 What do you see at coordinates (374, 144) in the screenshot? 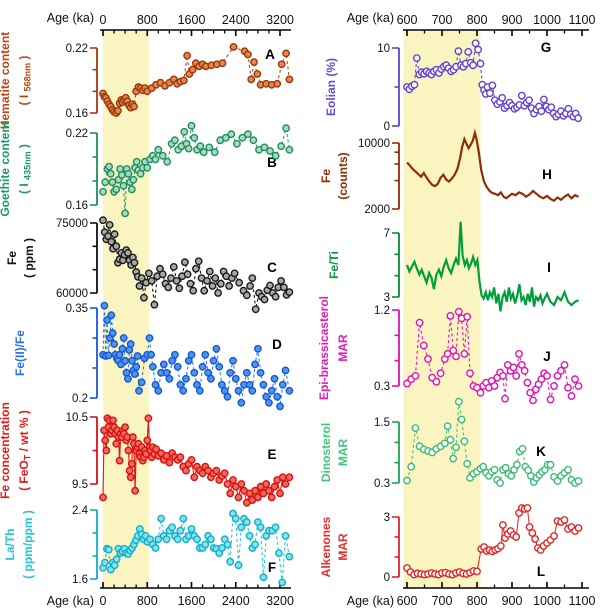
I see `y-tick-label-top: 10000` at bounding box center [374, 144].